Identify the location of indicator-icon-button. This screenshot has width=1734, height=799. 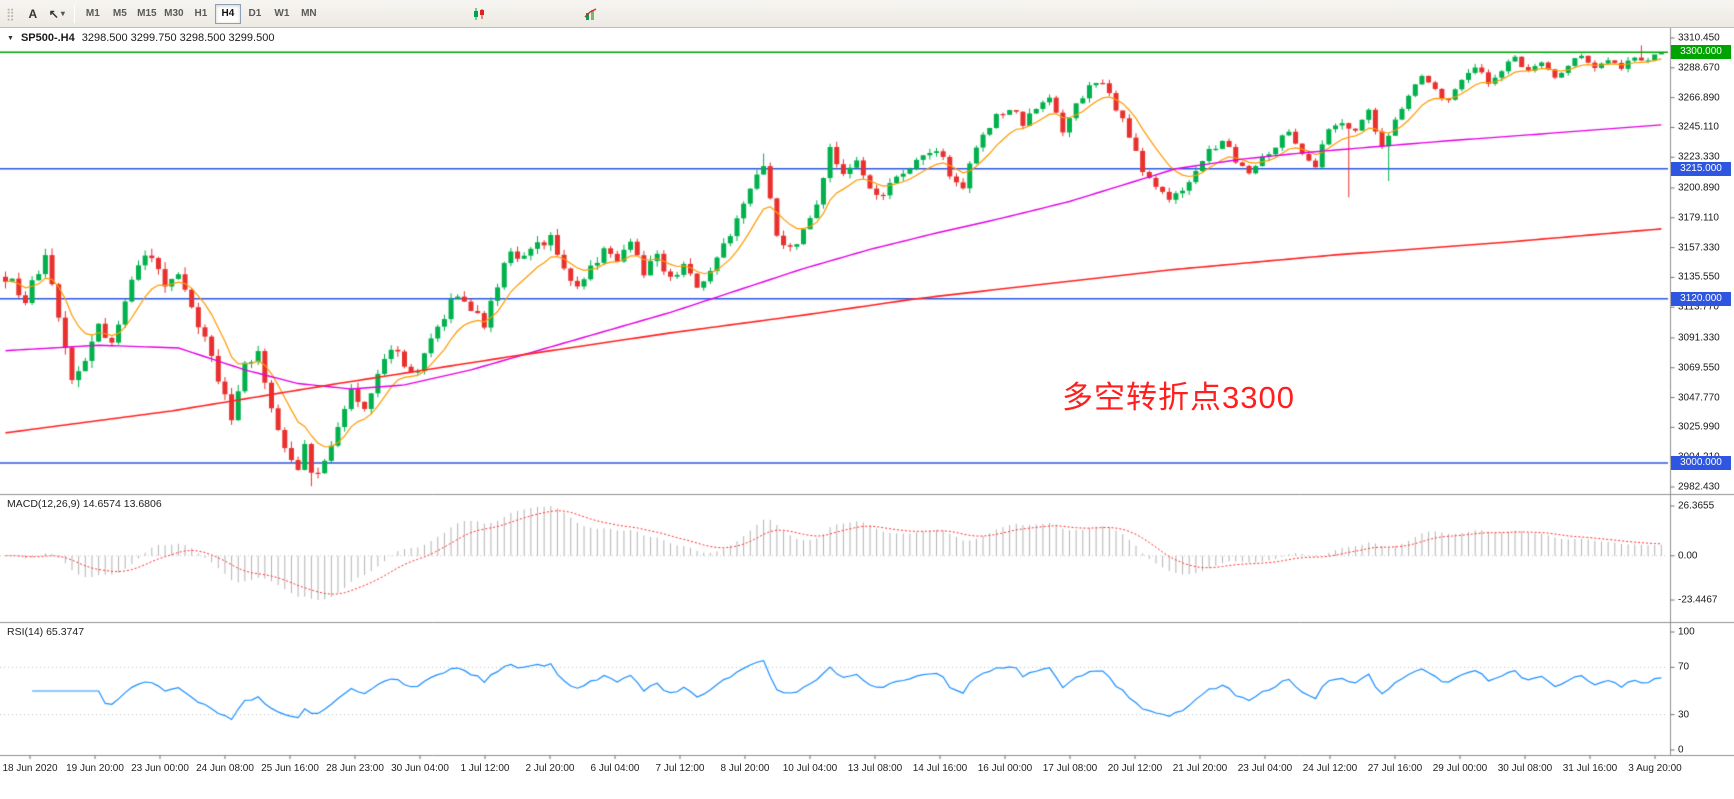
(591, 14).